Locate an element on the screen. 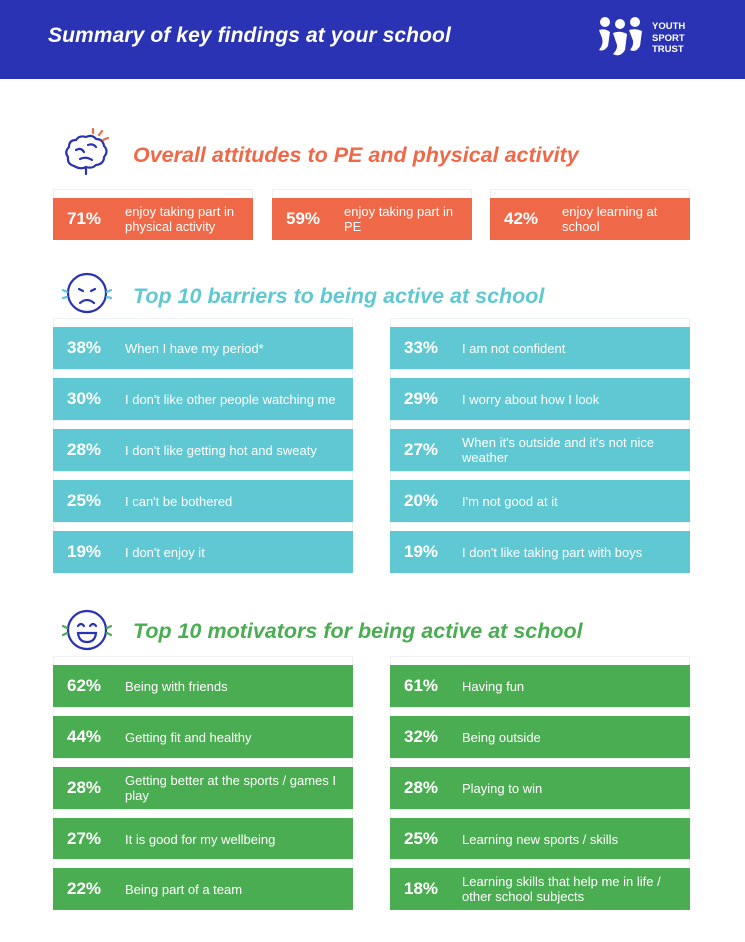 The height and width of the screenshot is (942, 745). attitude-label: enjoy learning at school is located at coordinates (610, 219).